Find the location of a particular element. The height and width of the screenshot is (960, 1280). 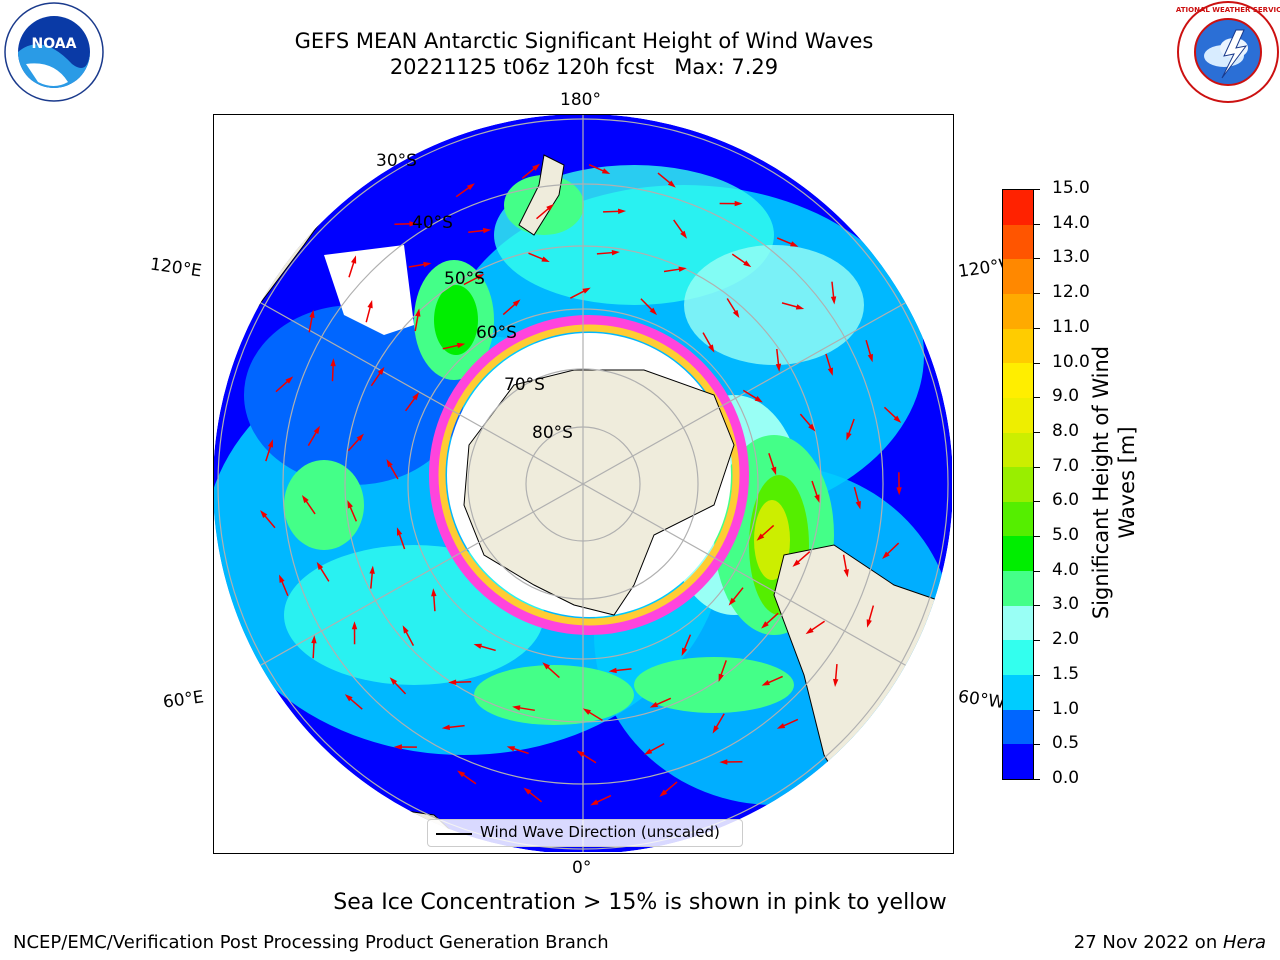

colorbar-title: Significant Height of Wind Waves [m] is located at coordinates (1138, 480).